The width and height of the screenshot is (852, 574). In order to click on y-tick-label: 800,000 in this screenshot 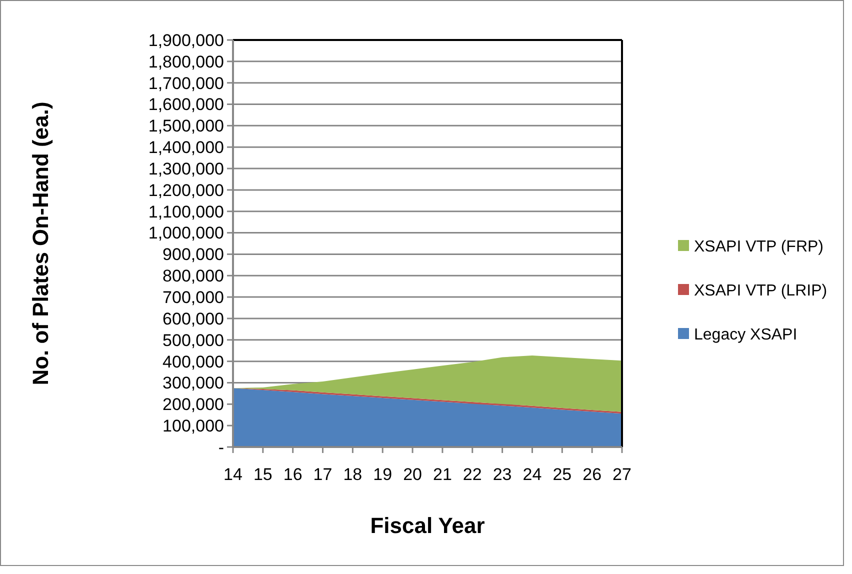, I will do `click(193, 276)`.